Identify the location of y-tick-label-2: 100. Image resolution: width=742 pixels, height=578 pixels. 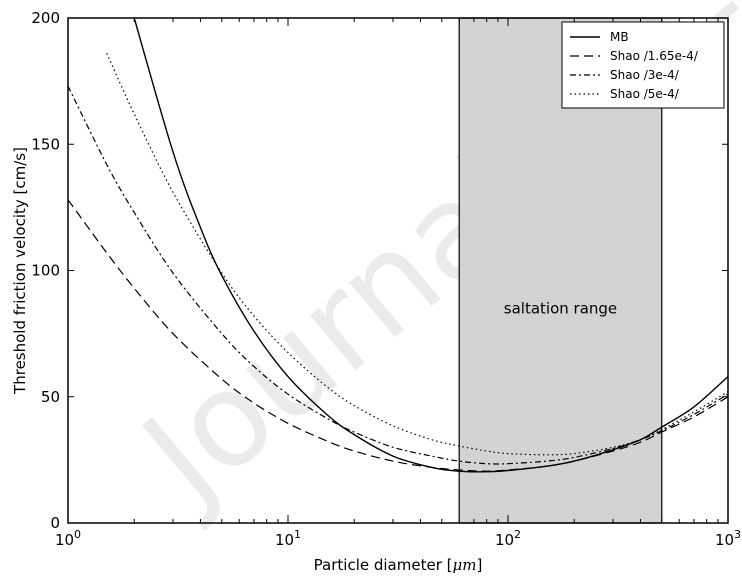
(45, 271).